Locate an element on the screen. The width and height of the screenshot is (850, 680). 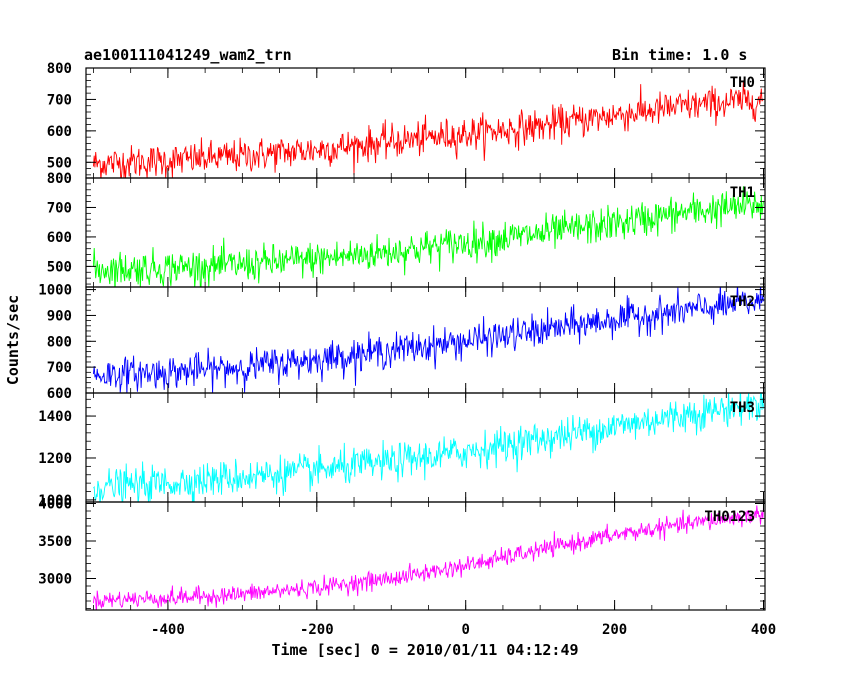
y-tick-label: 3000 is located at coordinates (55, 580).